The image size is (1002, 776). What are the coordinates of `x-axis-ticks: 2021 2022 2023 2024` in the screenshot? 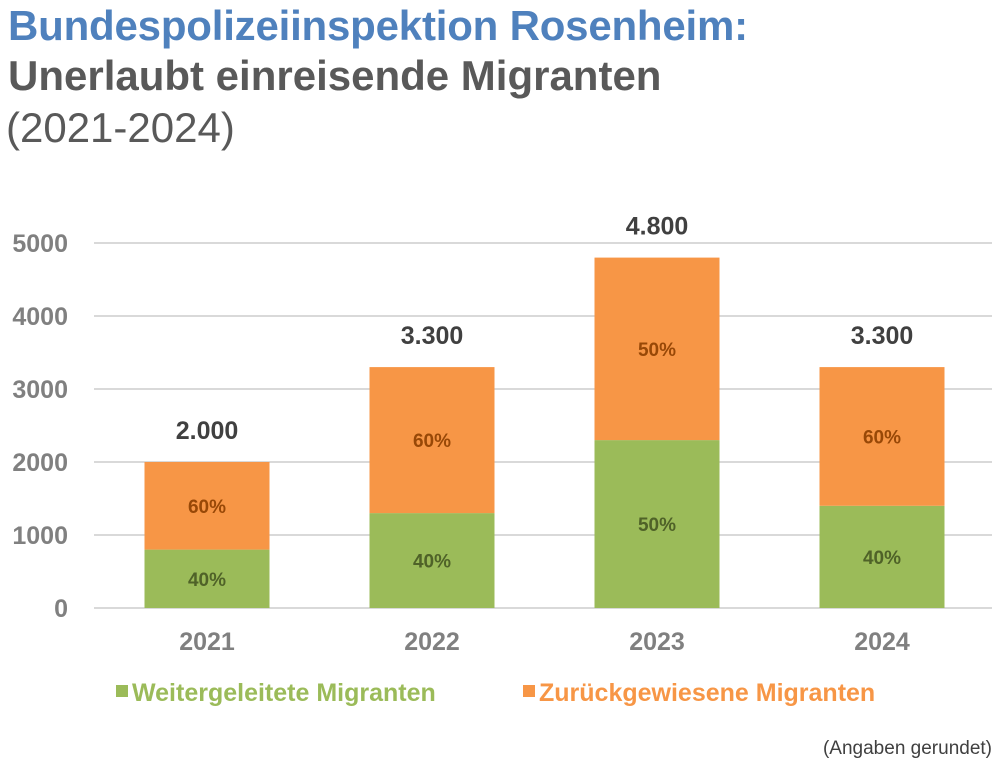 It's located at (544, 642).